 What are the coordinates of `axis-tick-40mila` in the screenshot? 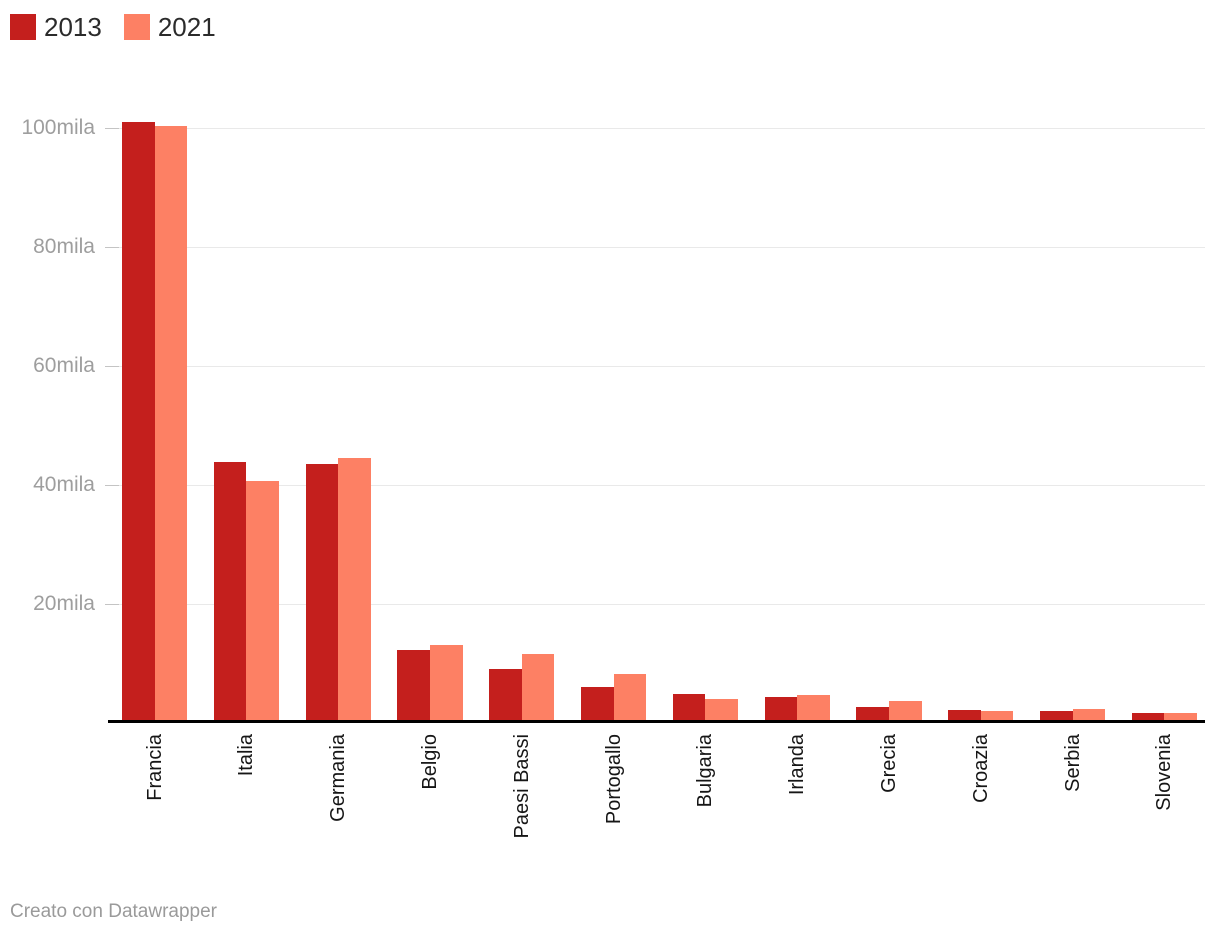 It's located at (112, 485).